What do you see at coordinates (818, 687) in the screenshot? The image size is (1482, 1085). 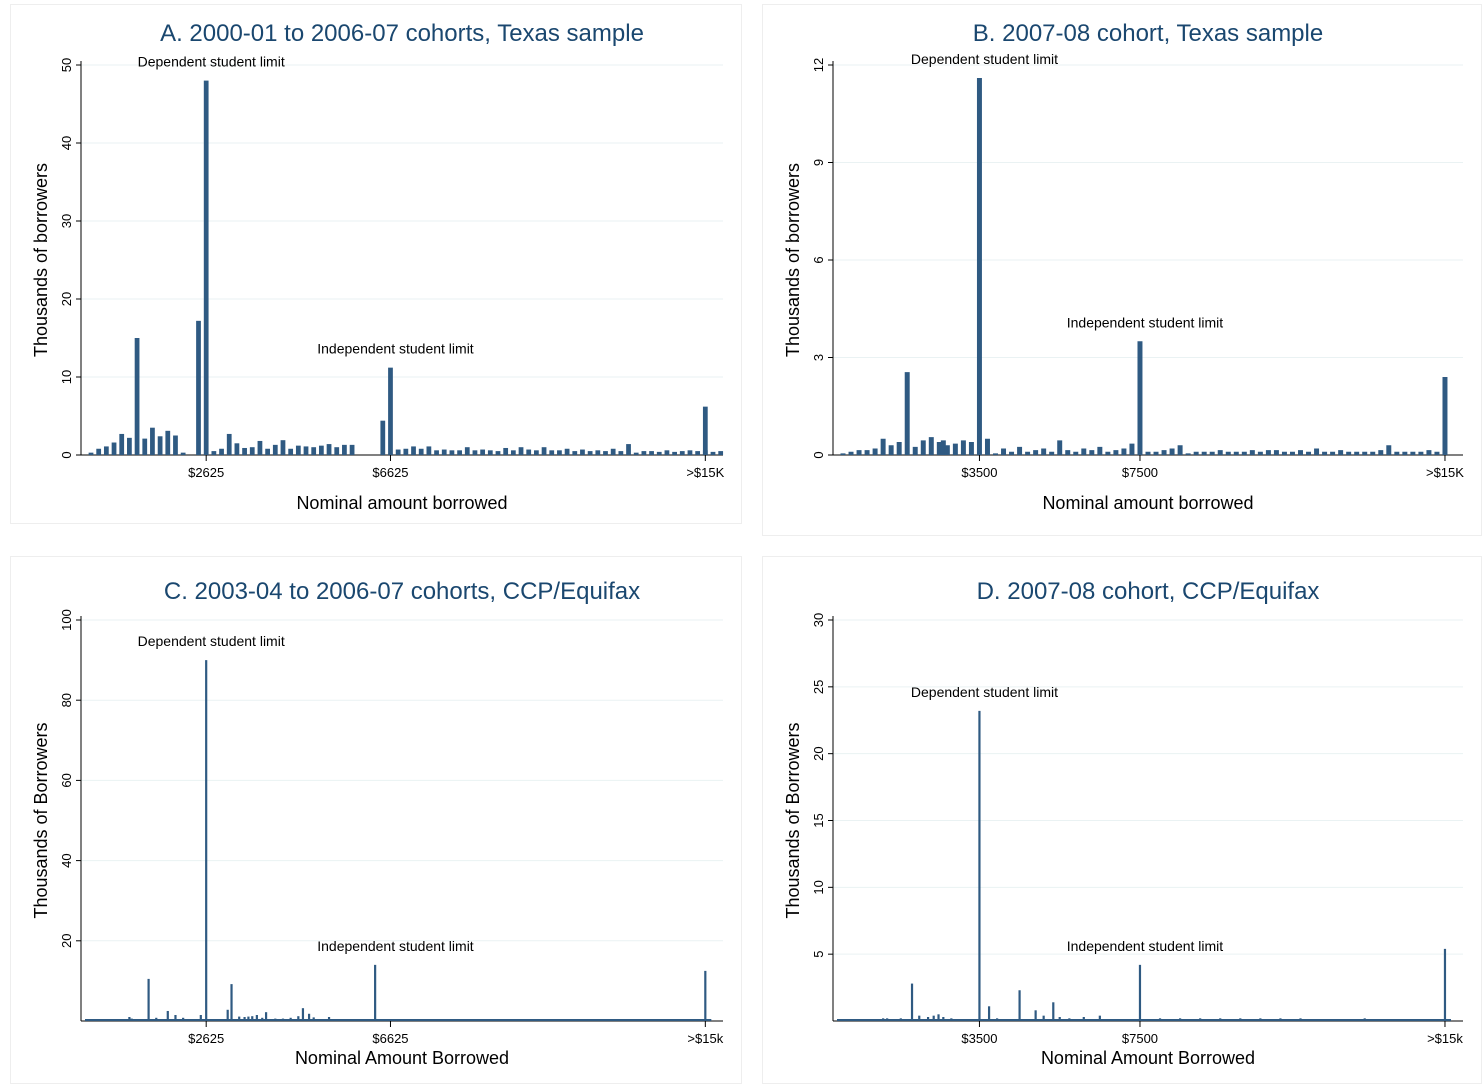 I see `y-tick-label: 25` at bounding box center [818, 687].